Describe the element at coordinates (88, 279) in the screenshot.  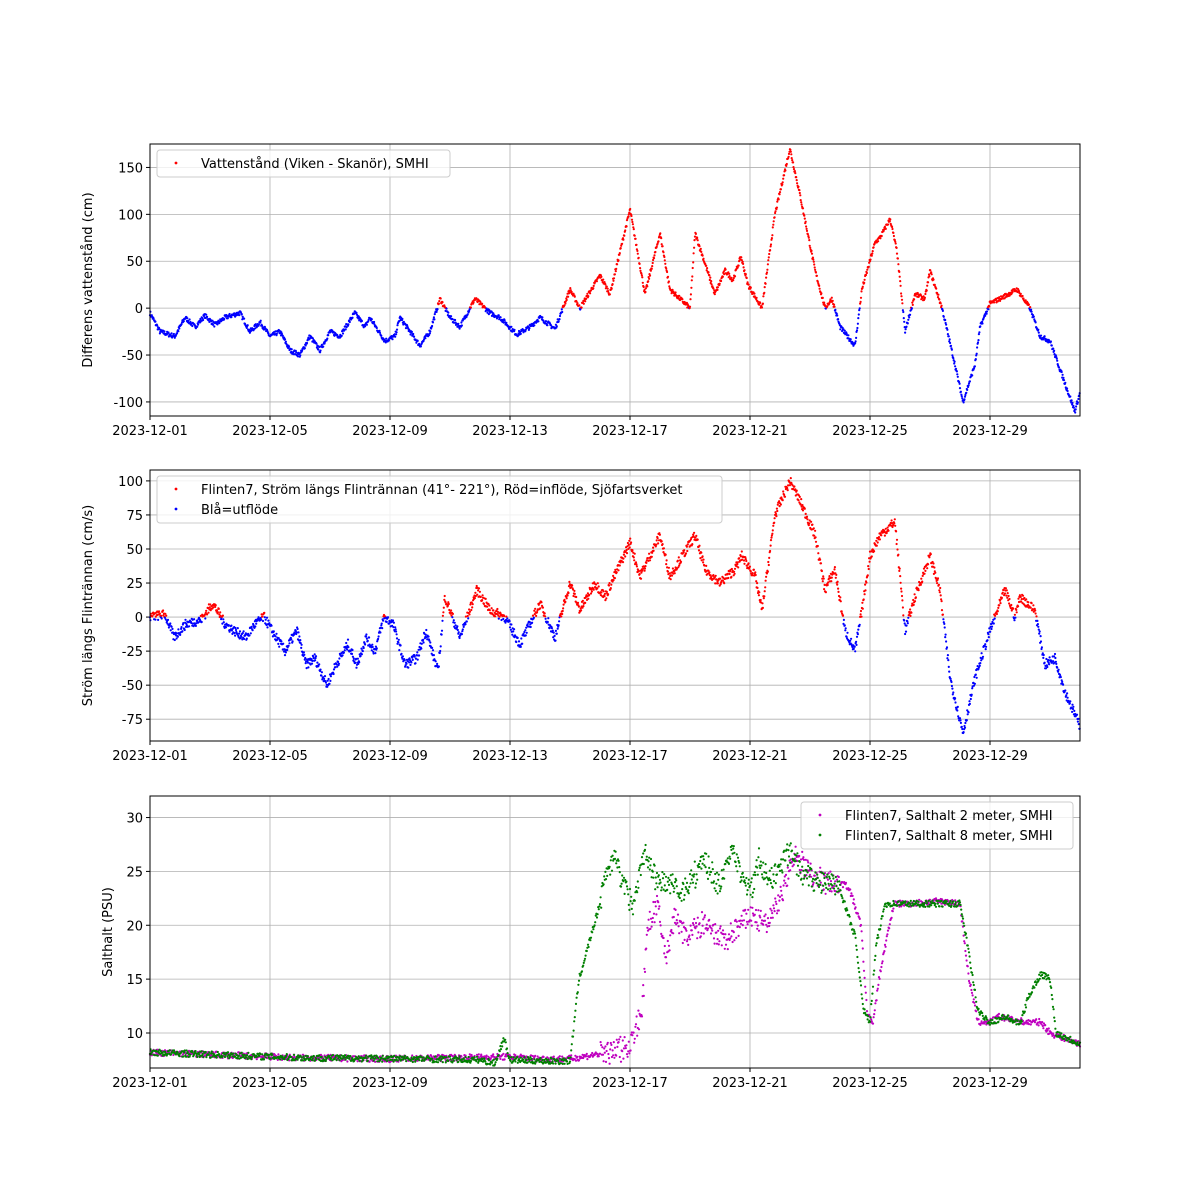
I see `y-axis-label: Differens vattenstånd (cm)` at that location.